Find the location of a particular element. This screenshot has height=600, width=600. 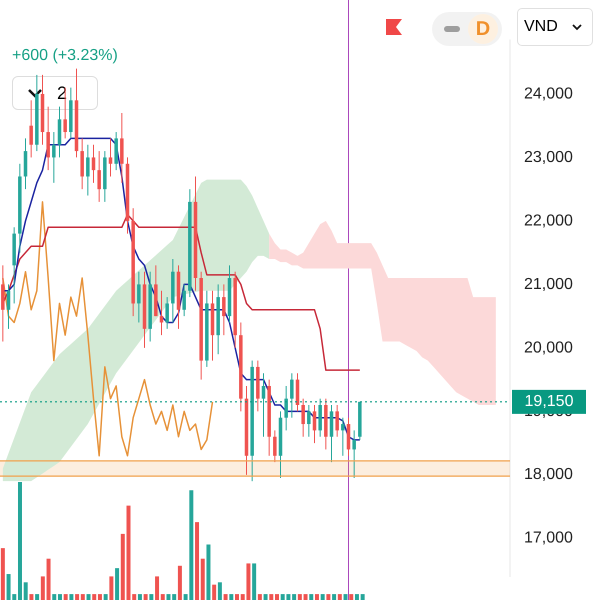

y-tick-label: 24,000 is located at coordinates (549, 93).